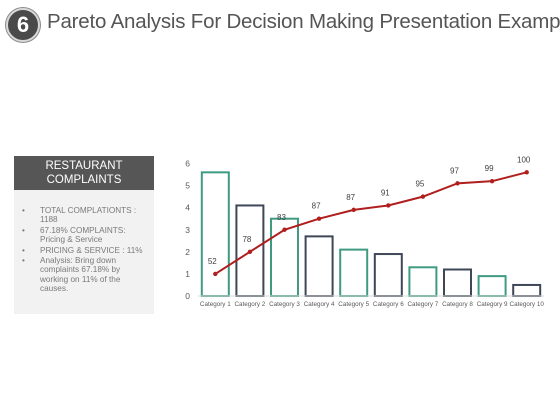 The width and height of the screenshot is (560, 420). I want to click on data-label: 52, so click(212, 261).